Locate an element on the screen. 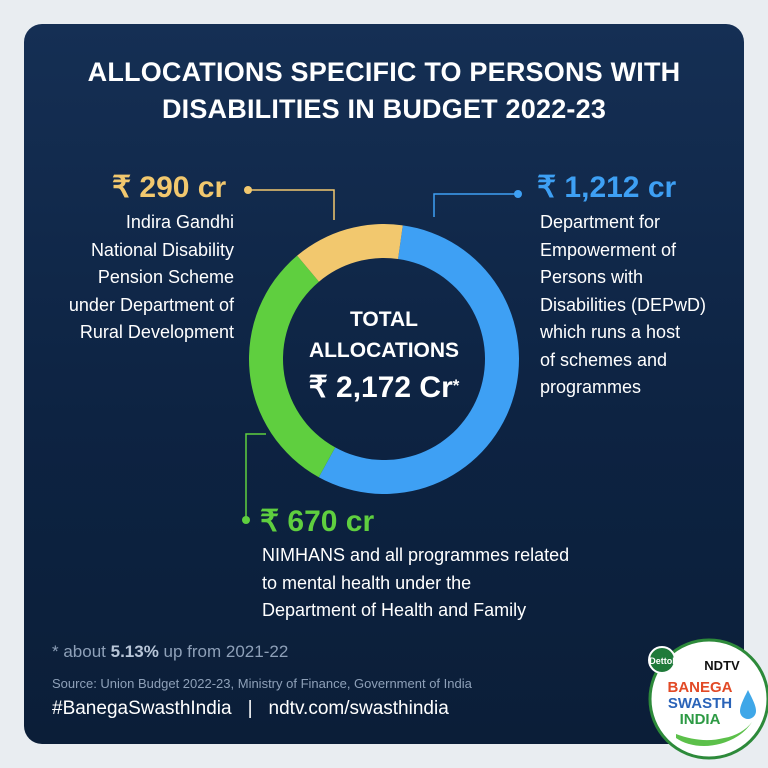 The image size is (768, 768). total-label-line1: TOTAL is located at coordinates (384, 319).